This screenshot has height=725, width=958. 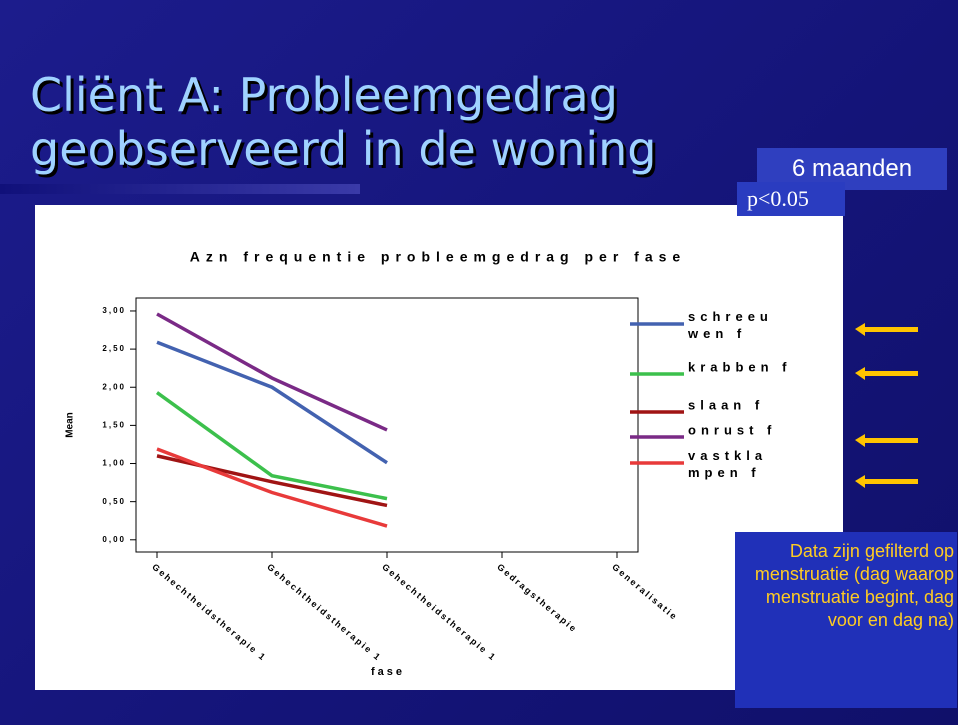 I want to click on legend-label: schreeu wen f, so click(x=730, y=325).